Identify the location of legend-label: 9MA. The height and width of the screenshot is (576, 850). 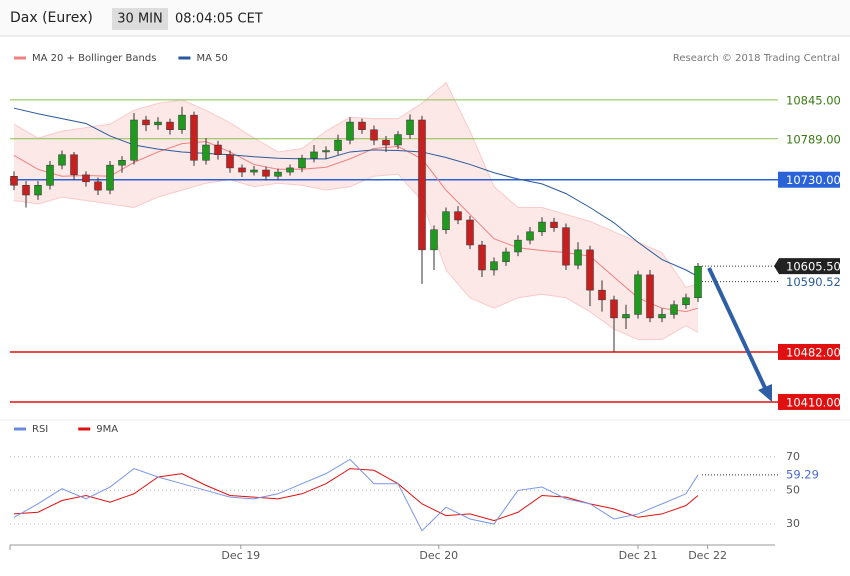
(107, 429).